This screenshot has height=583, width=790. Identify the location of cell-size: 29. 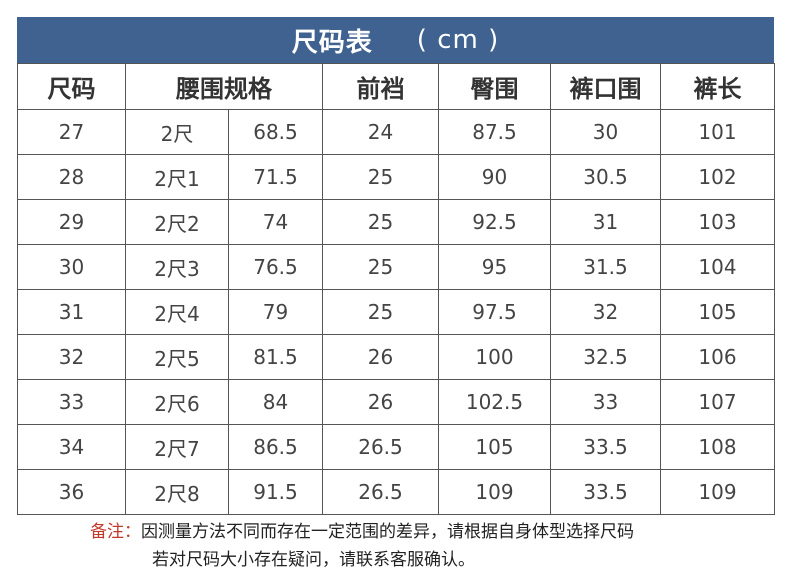
(71, 222).